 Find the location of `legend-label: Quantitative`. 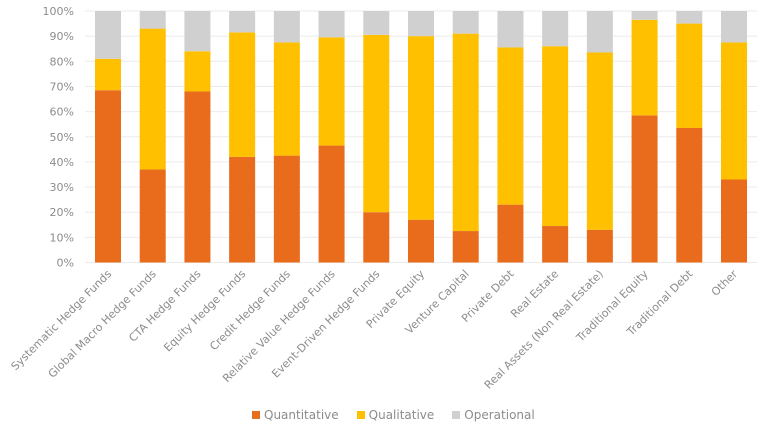

legend-label: Quantitative is located at coordinates (301, 415).